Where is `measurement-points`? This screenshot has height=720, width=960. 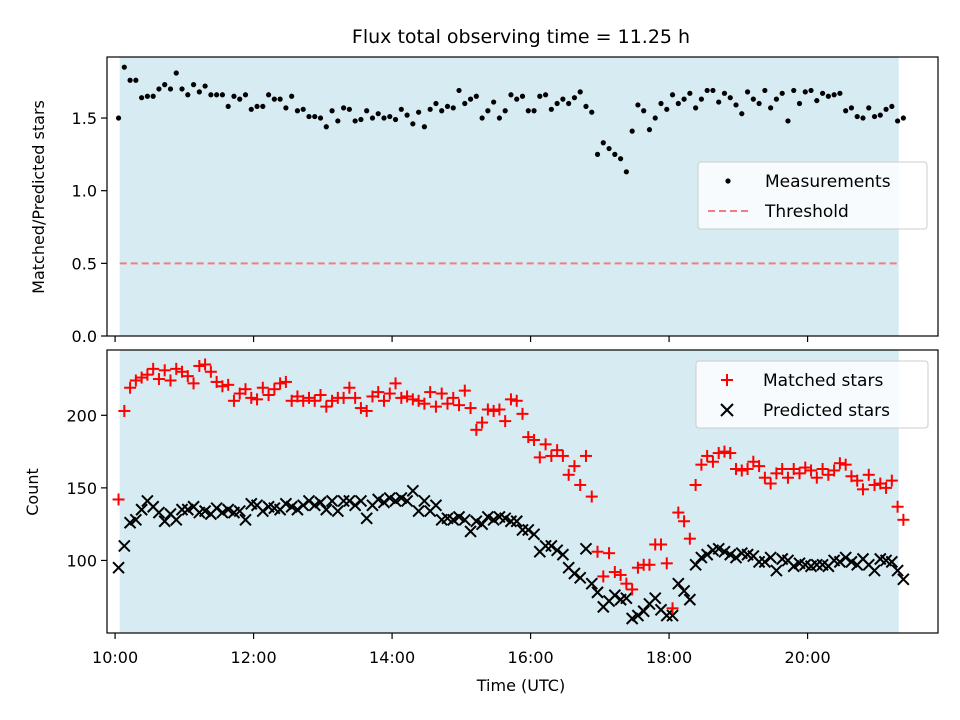 measurement-points is located at coordinates (510, 119).